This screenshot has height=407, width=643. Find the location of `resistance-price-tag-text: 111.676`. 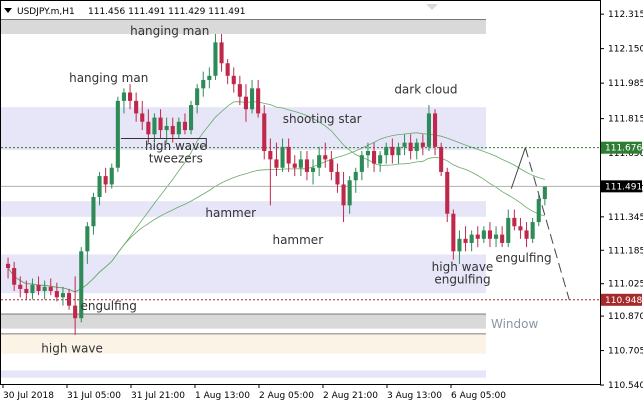

resistance-price-tag-text: 111.676 is located at coordinates (623, 149).